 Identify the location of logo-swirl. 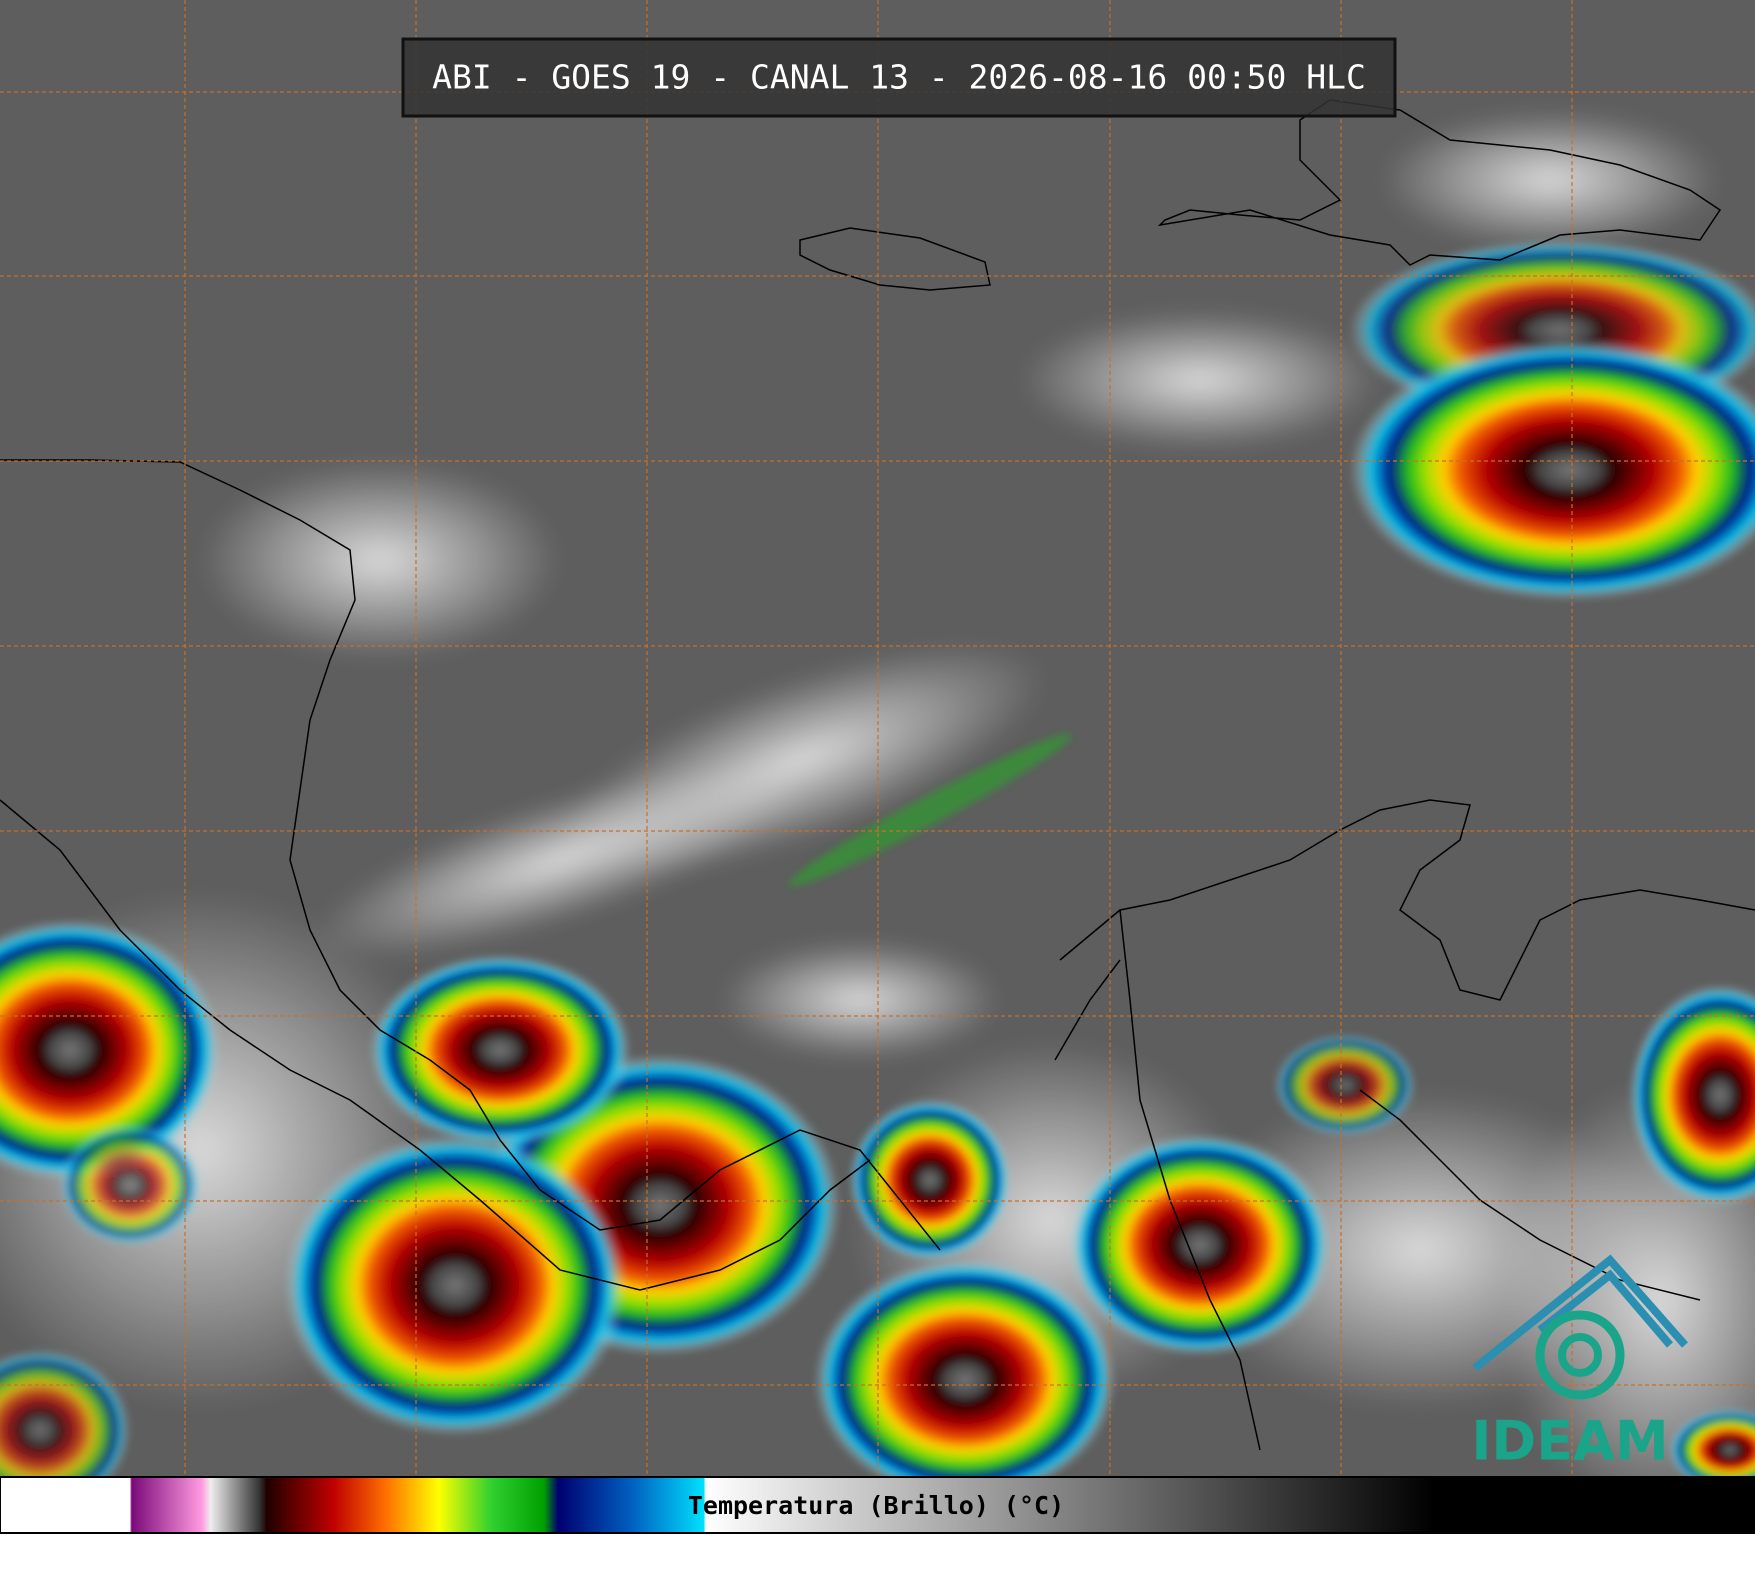
(1580, 1355).